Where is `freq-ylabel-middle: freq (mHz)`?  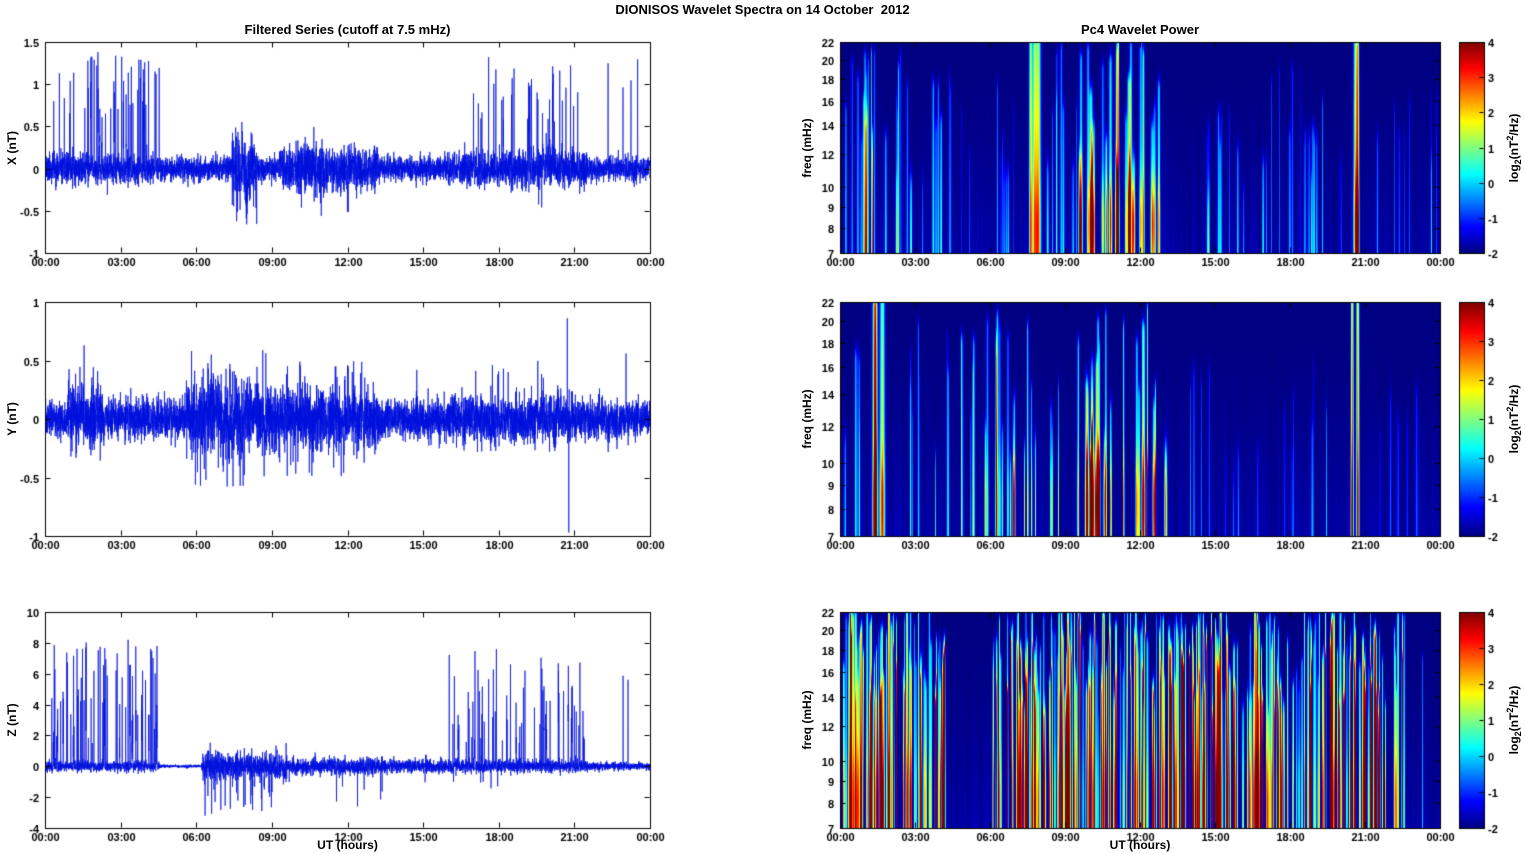 freq-ylabel-middle: freq (mHz) is located at coordinates (807, 419).